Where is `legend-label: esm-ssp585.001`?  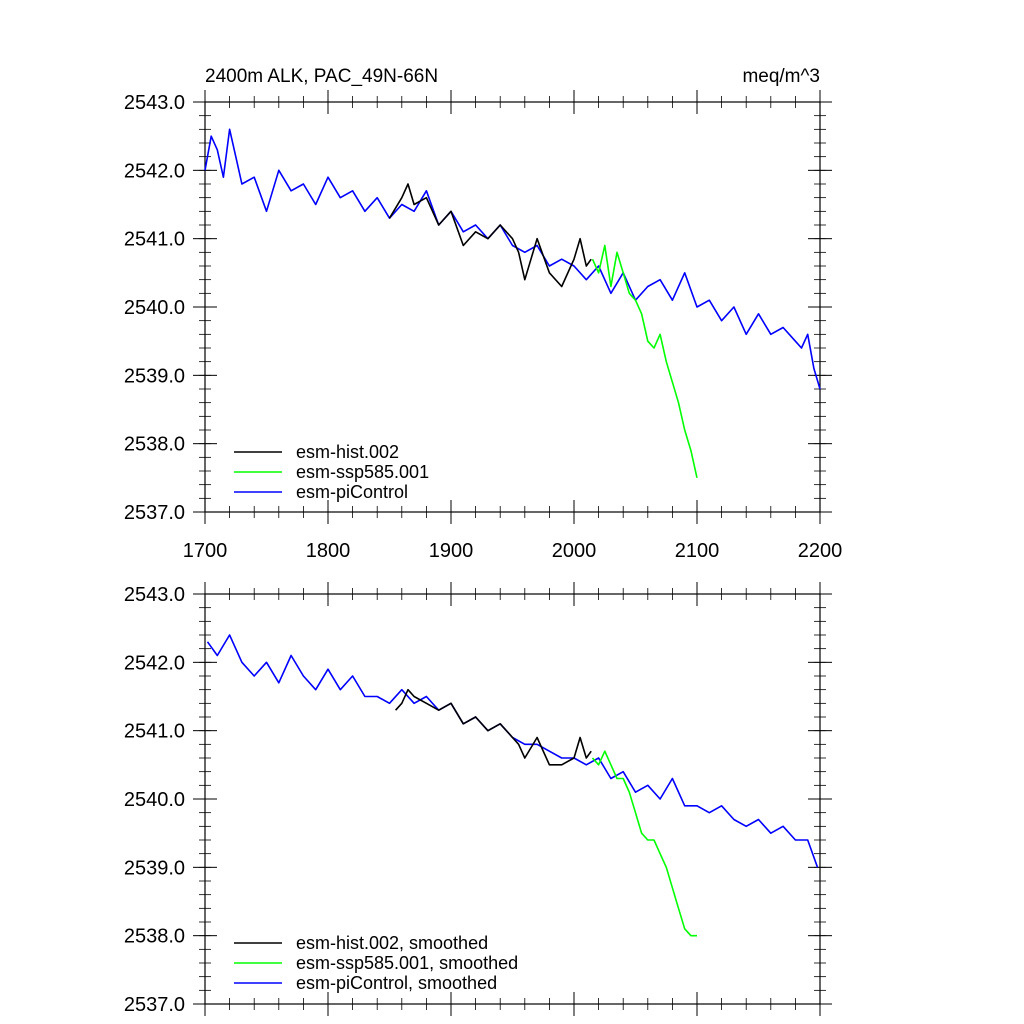
legend-label: esm-ssp585.001 is located at coordinates (362, 472).